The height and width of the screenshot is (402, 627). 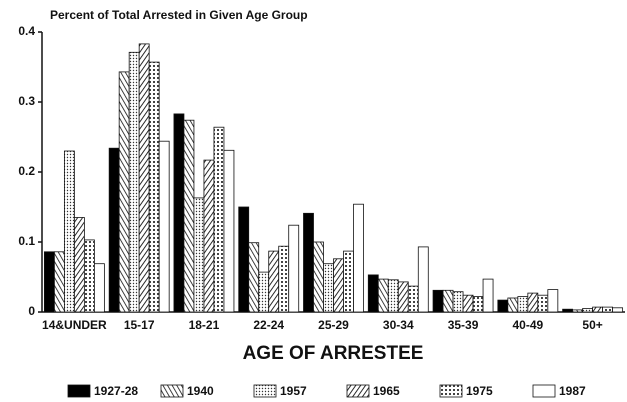 I want to click on x-tick-label: 50+, so click(x=592, y=325).